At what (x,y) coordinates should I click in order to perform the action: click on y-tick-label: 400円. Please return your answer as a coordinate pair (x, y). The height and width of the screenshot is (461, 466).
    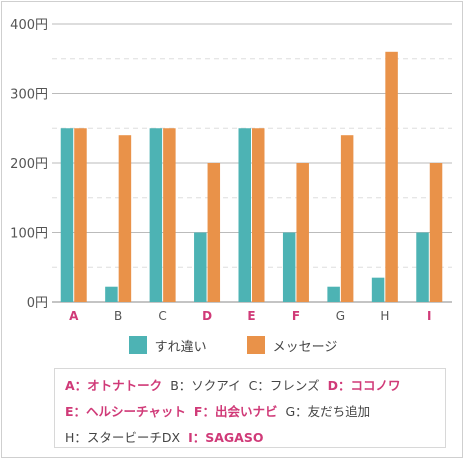
    Looking at the image, I should click on (29, 25).